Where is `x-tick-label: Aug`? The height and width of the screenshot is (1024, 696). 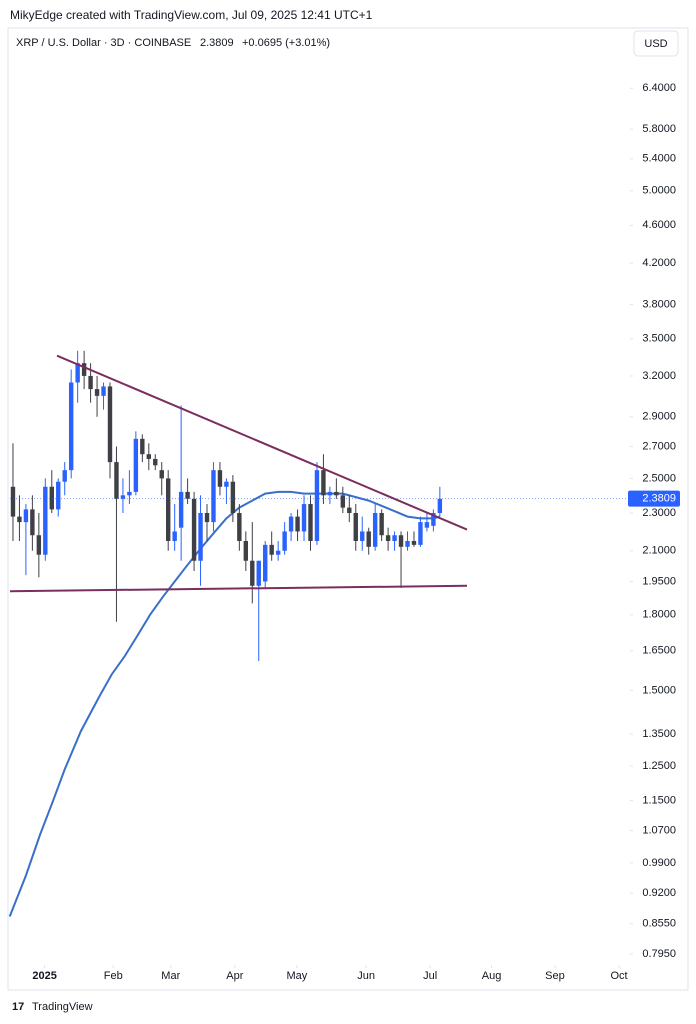 x-tick-label: Aug is located at coordinates (492, 976).